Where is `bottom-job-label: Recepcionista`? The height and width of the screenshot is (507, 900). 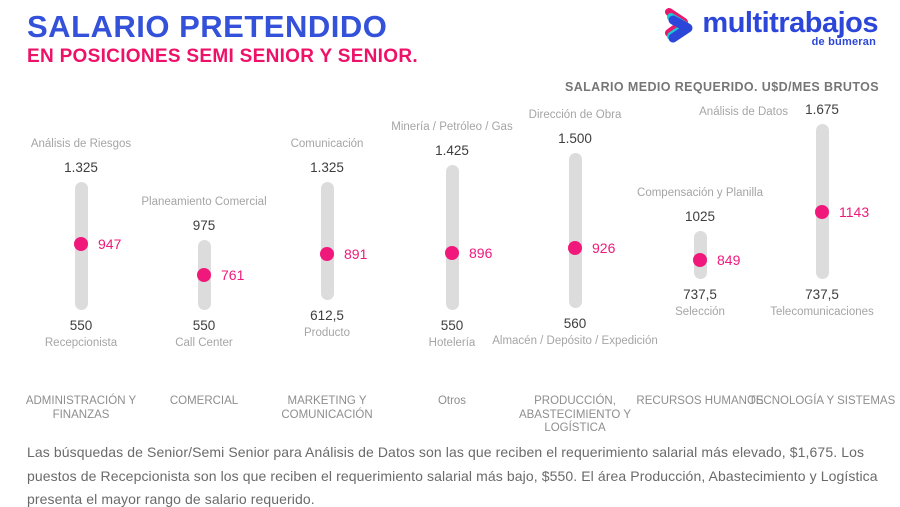
bottom-job-label: Recepcionista is located at coordinates (81, 343).